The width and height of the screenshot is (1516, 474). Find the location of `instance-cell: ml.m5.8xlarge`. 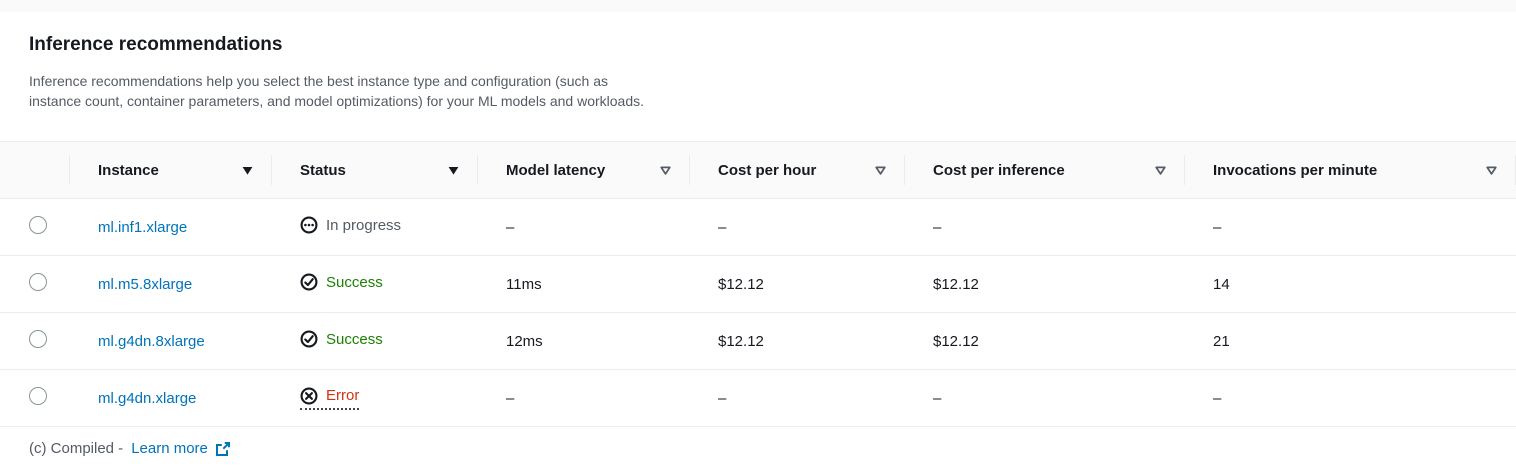

instance-cell: ml.m5.8xlarge is located at coordinates (171, 284).